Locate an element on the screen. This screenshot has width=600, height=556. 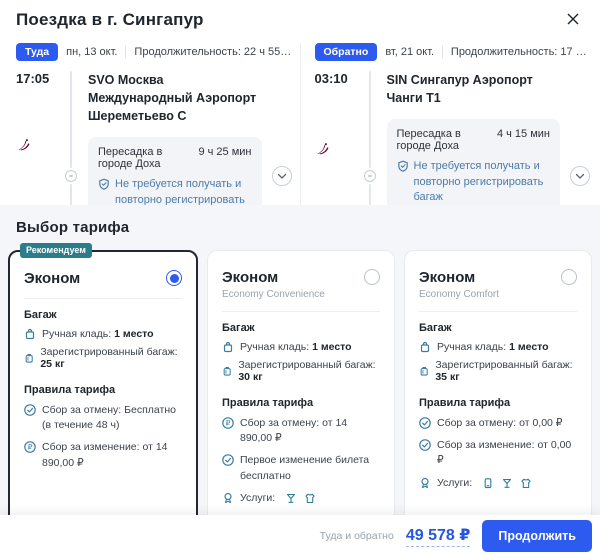
baggage-row: Зарегистрированный багаж: 30 кг is located at coordinates (301, 371).